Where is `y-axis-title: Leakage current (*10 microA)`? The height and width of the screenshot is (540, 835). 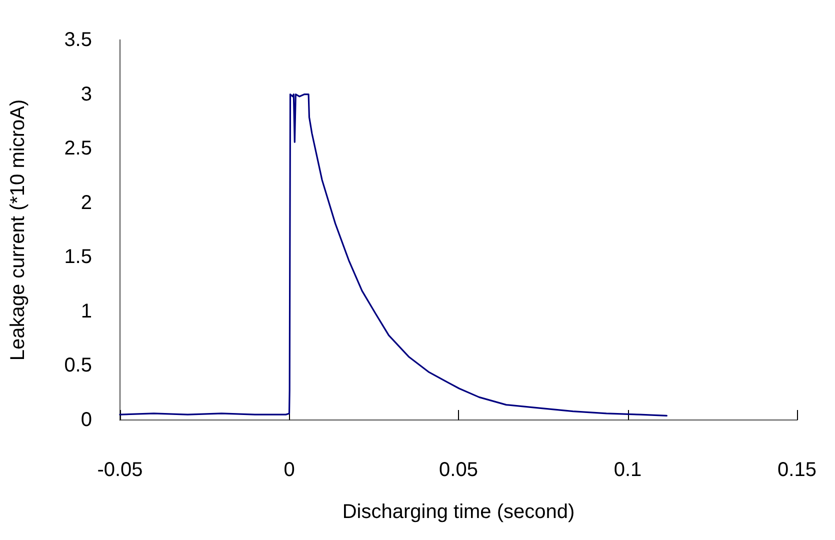 y-axis-title: Leakage current (*10 microA) is located at coordinates (18, 230).